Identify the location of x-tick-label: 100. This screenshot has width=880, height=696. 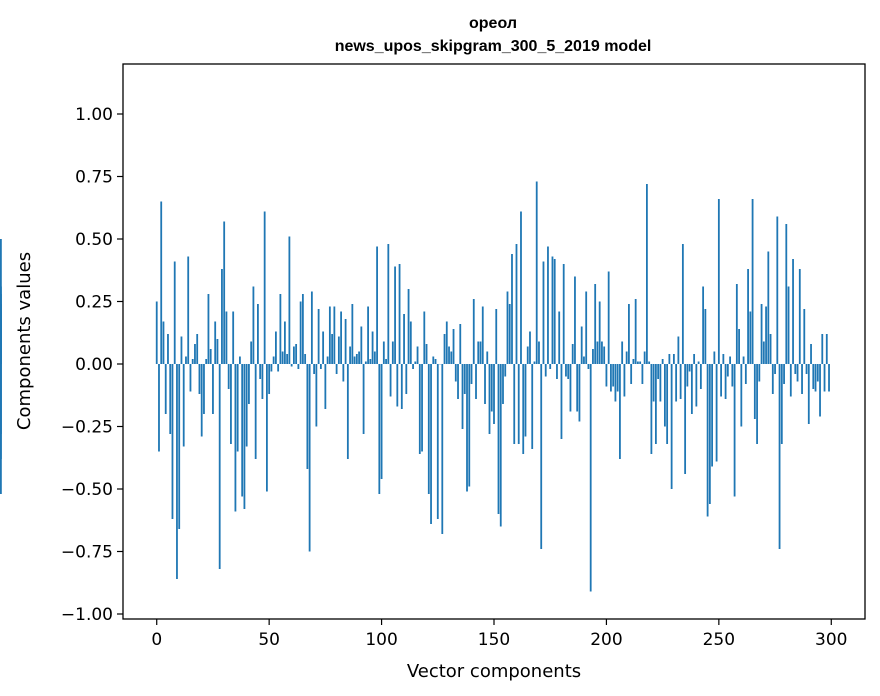
(381, 640).